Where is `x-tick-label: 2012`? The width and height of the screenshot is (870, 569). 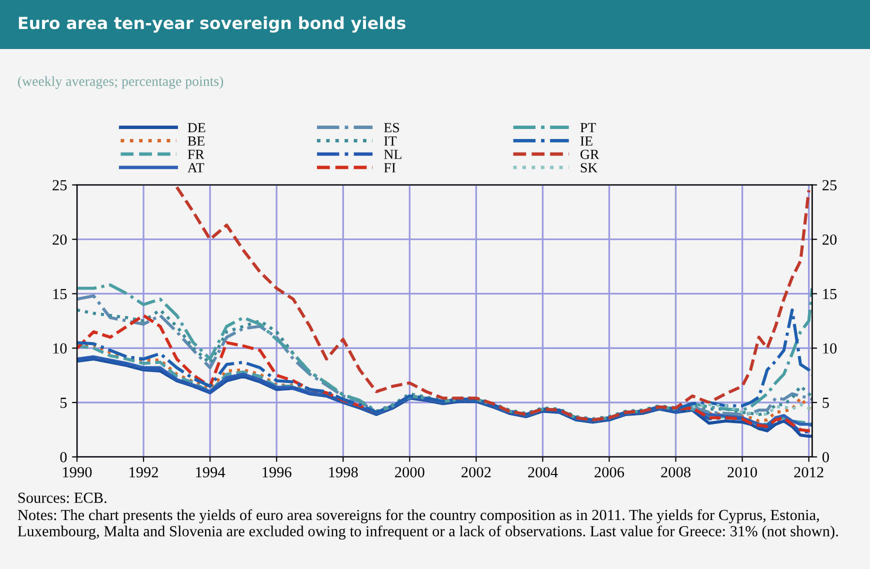 x-tick-label: 2012 is located at coordinates (809, 472).